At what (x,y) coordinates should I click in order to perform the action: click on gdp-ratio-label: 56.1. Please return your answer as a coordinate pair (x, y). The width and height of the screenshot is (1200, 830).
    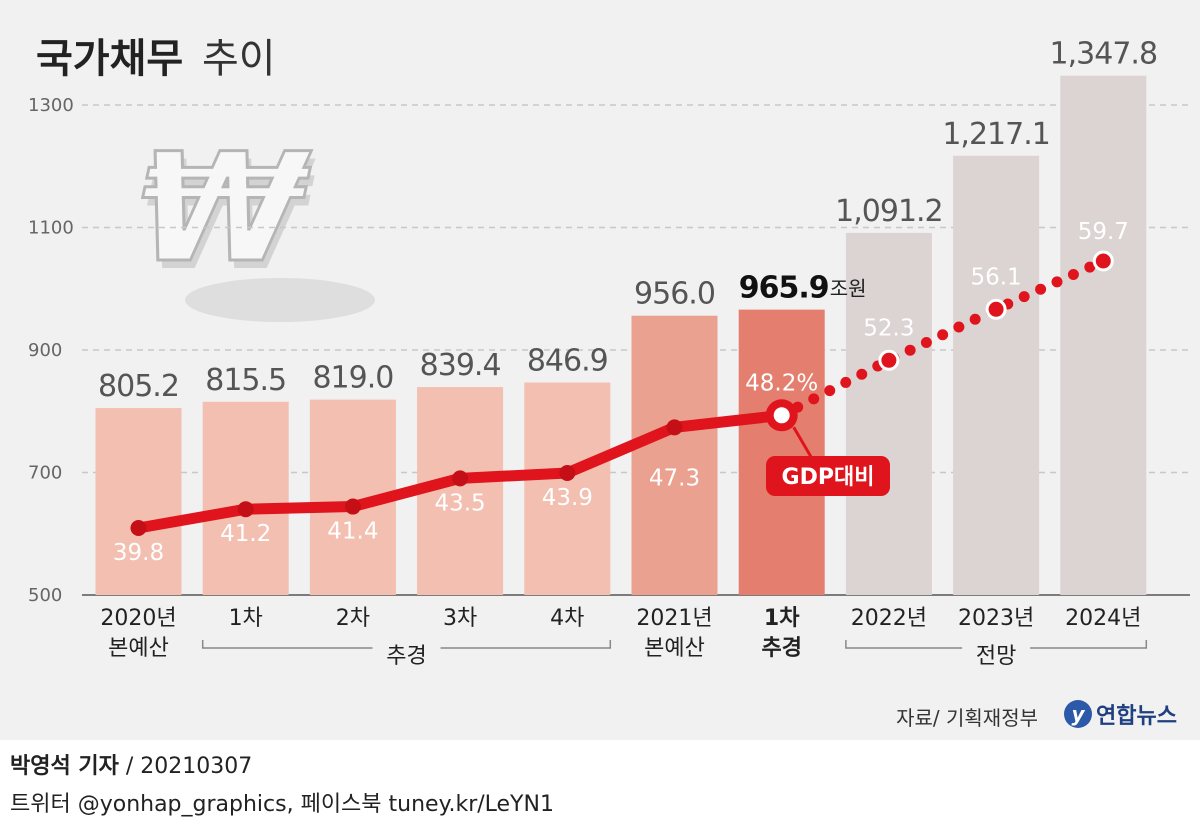
    Looking at the image, I should click on (995, 277).